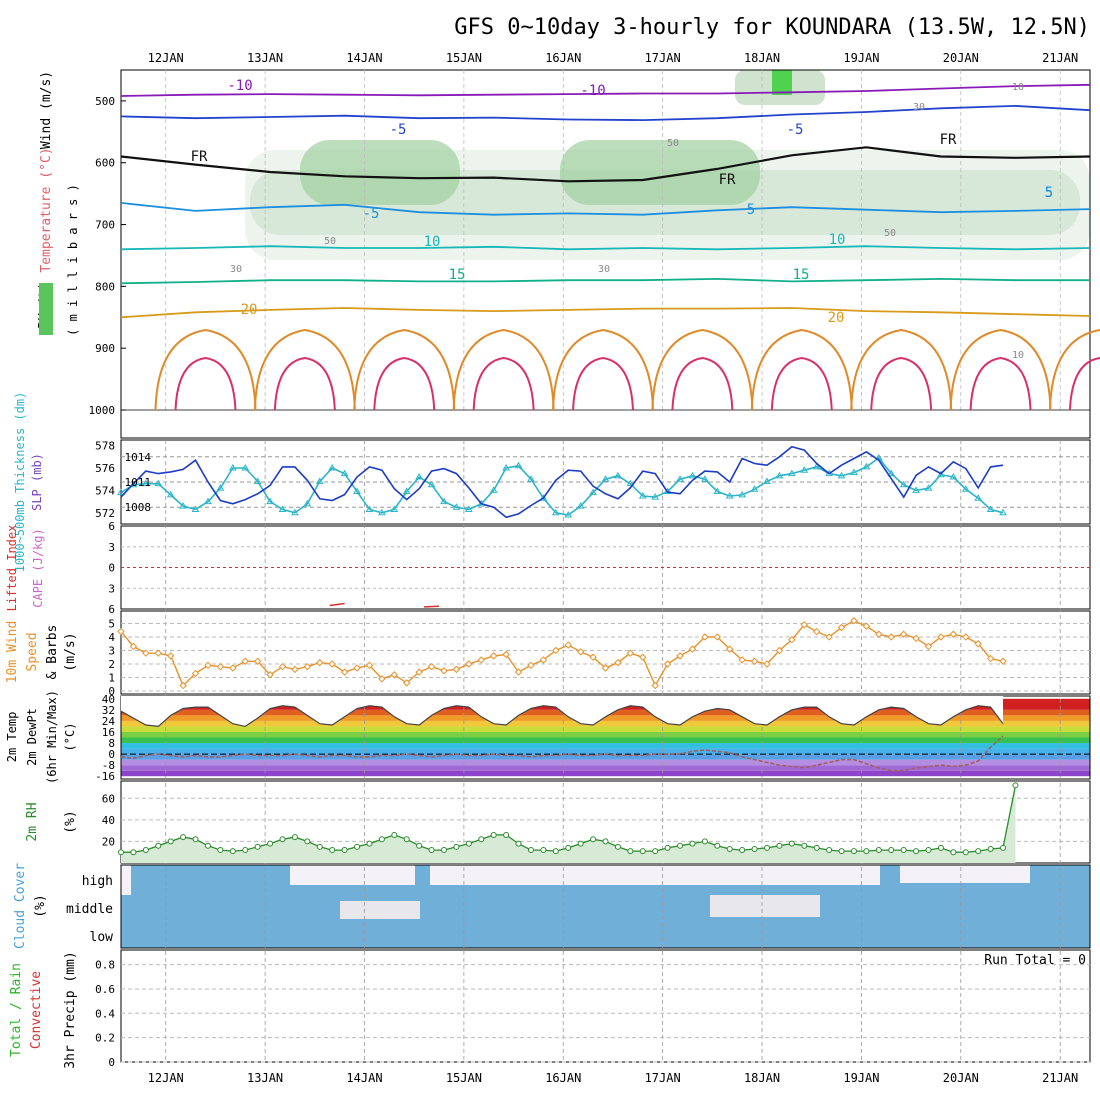 The width and height of the screenshot is (1100, 1105). What do you see at coordinates (111, 609) in the screenshot?
I see `y-tick-li: 6` at bounding box center [111, 609].